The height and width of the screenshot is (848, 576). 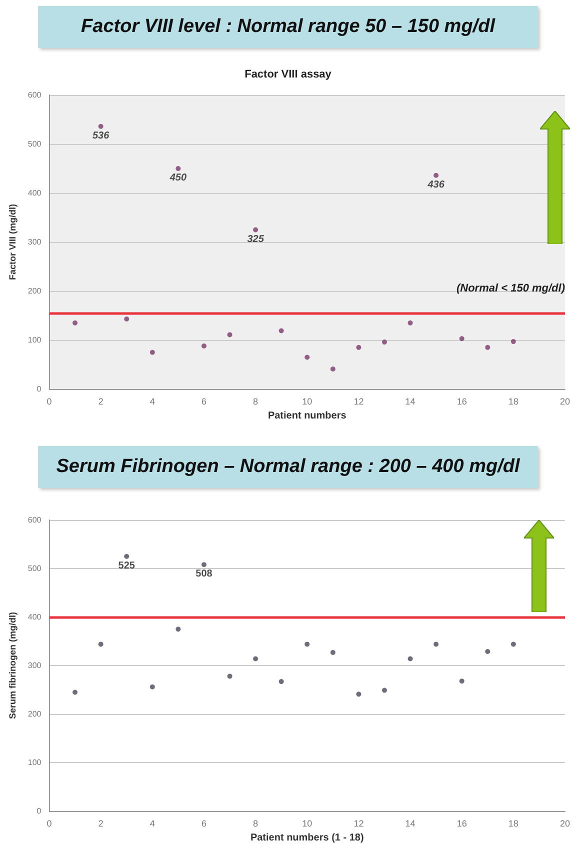 I want to click on x-axis-title: Patient numbers (1 - 18), so click(x=307, y=838).